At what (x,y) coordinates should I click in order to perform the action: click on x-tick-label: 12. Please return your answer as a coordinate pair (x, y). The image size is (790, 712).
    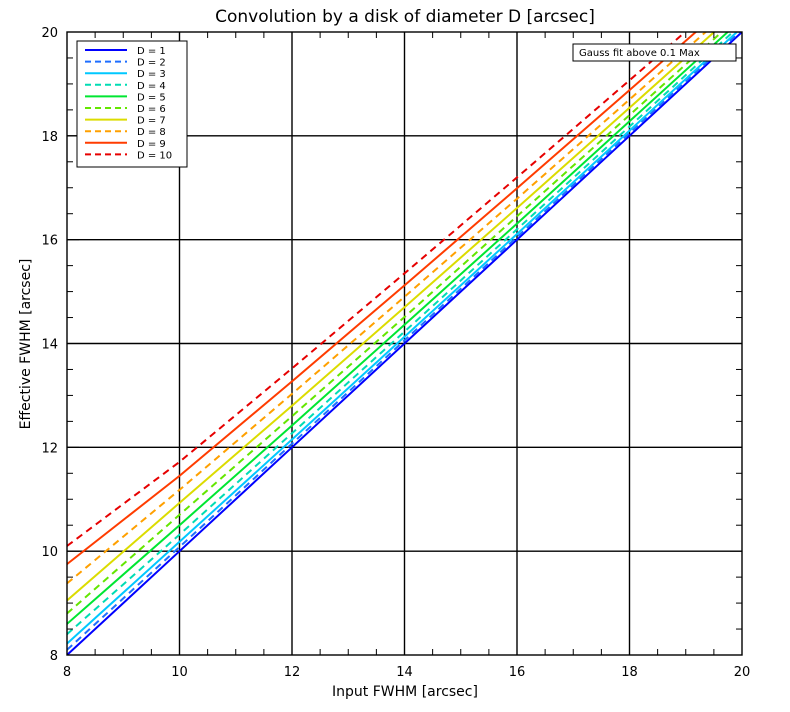
    Looking at the image, I should click on (292, 672).